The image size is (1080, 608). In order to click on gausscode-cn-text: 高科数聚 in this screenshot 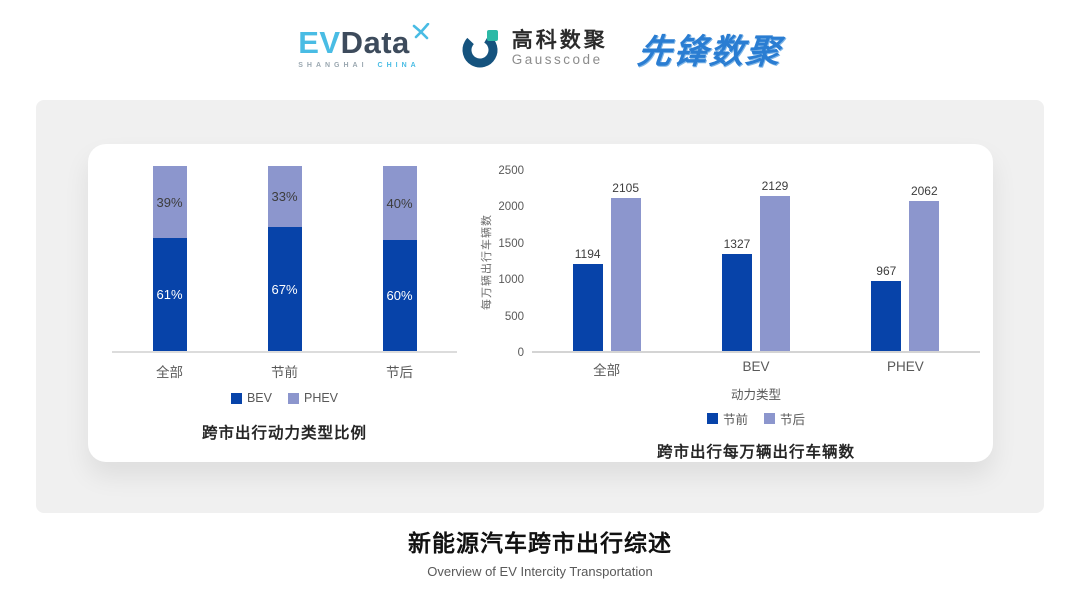, I will do `click(559, 40)`.